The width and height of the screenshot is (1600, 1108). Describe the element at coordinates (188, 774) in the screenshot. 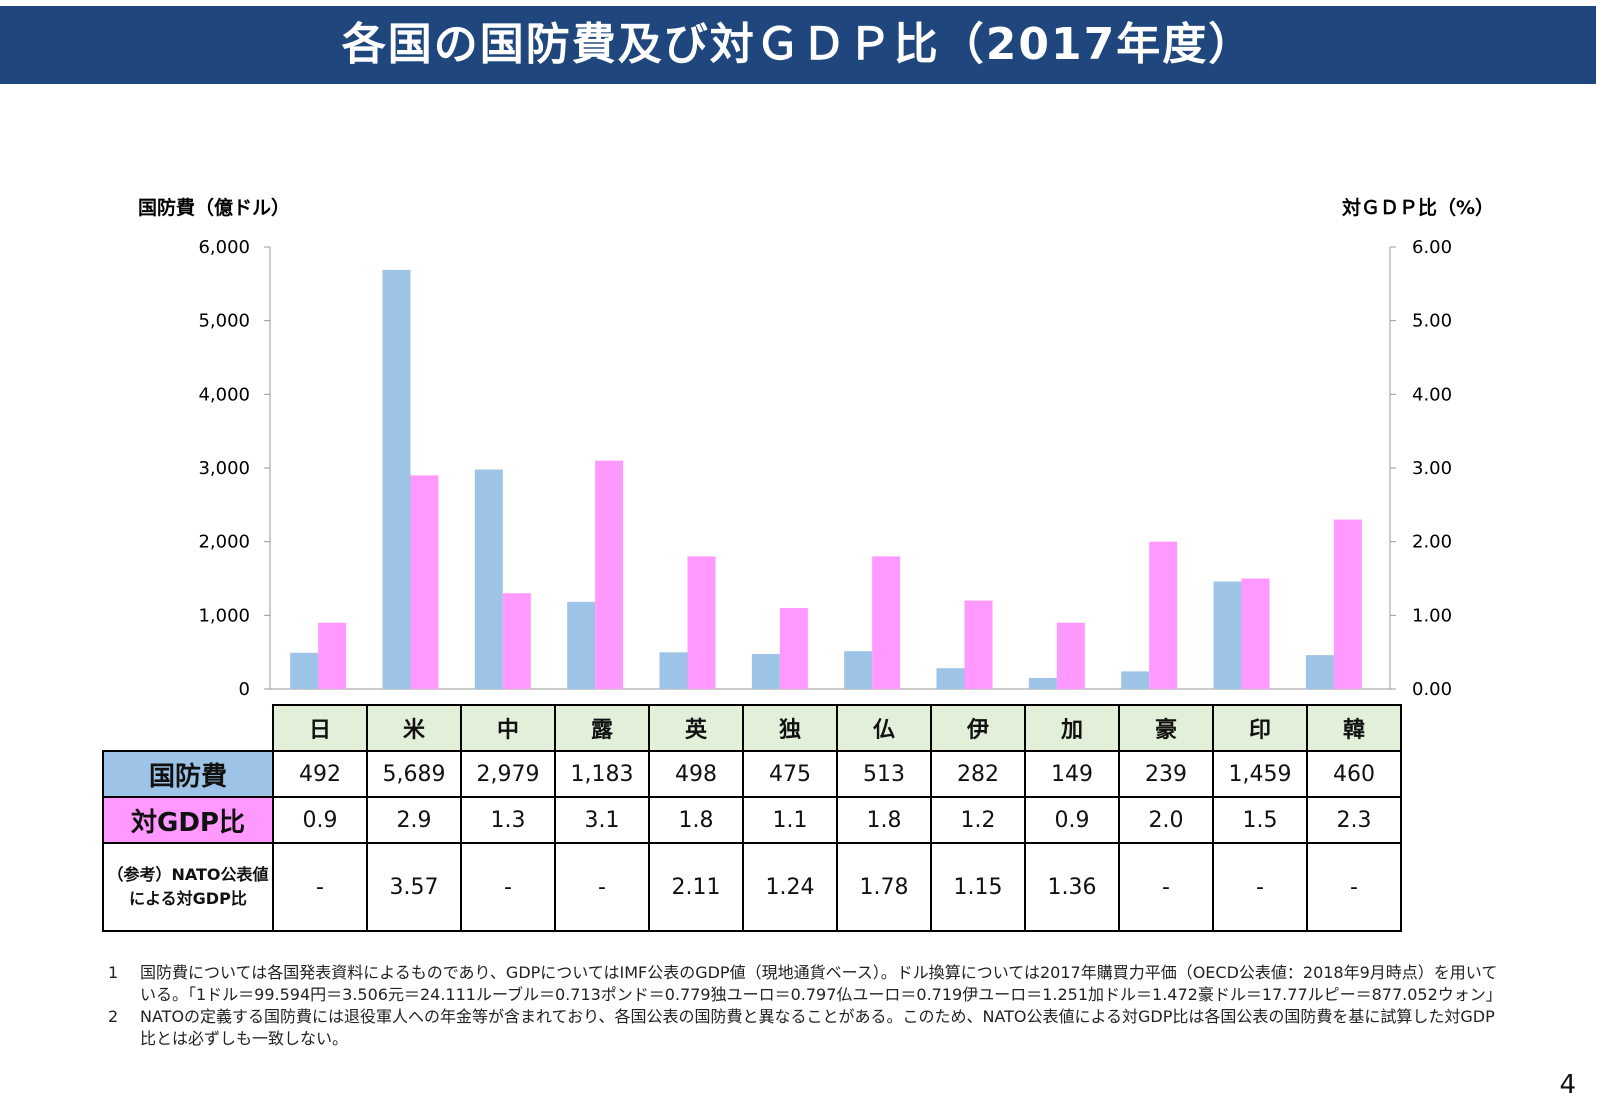

I see `spending-row-header: 国防費` at that location.